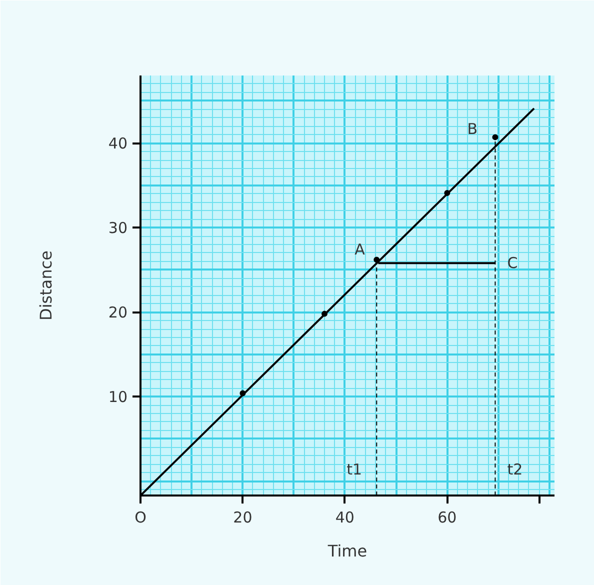  Describe the element at coordinates (472, 129) in the screenshot. I see `annotation: B` at that location.